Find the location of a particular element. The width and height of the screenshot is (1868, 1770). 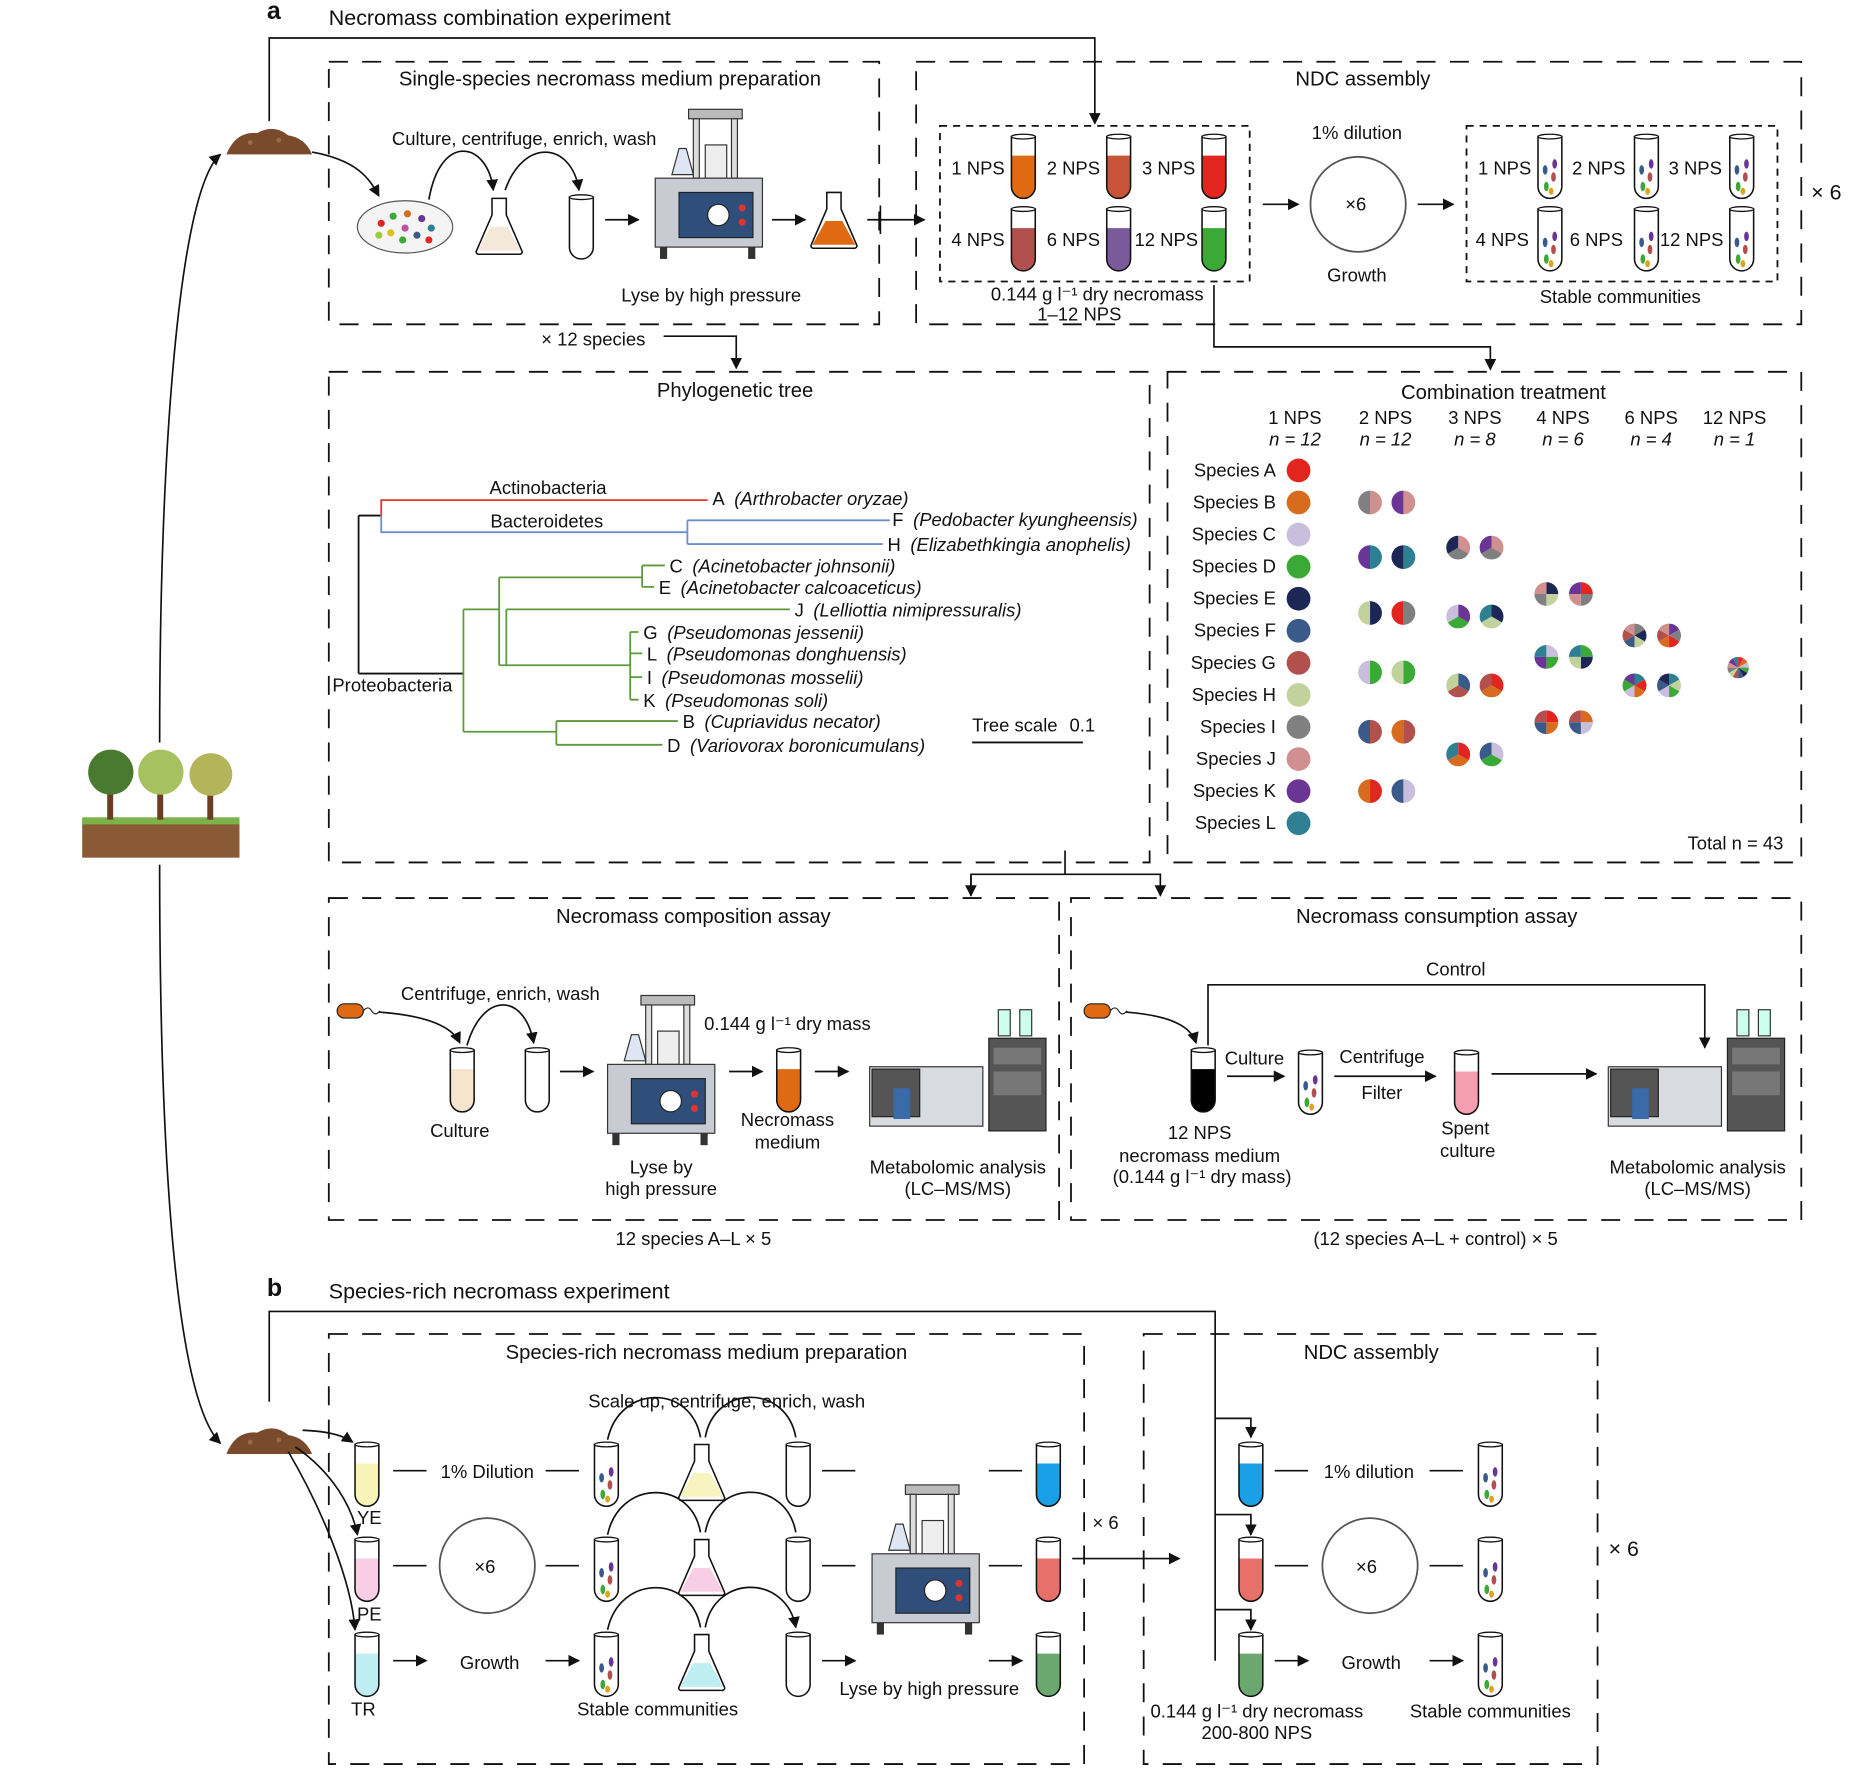

prep-step-label: Culture, centrifuge, enrich, wash is located at coordinates (524, 138).